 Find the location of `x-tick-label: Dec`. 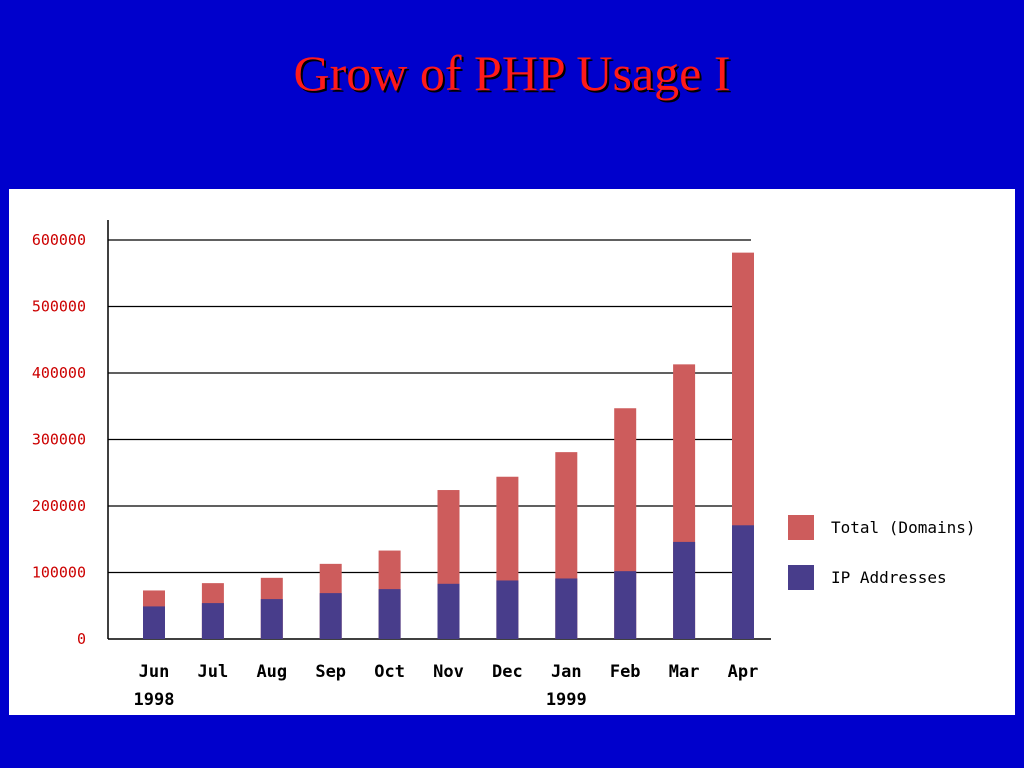

x-tick-label: Dec is located at coordinates (507, 672).